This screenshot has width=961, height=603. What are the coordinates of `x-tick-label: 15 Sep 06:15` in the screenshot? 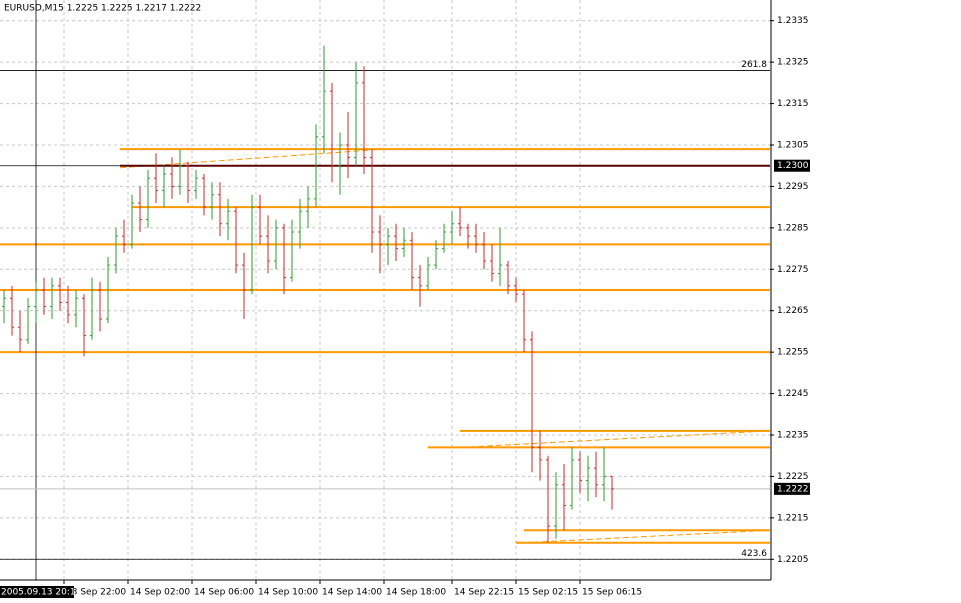 It's located at (612, 593).